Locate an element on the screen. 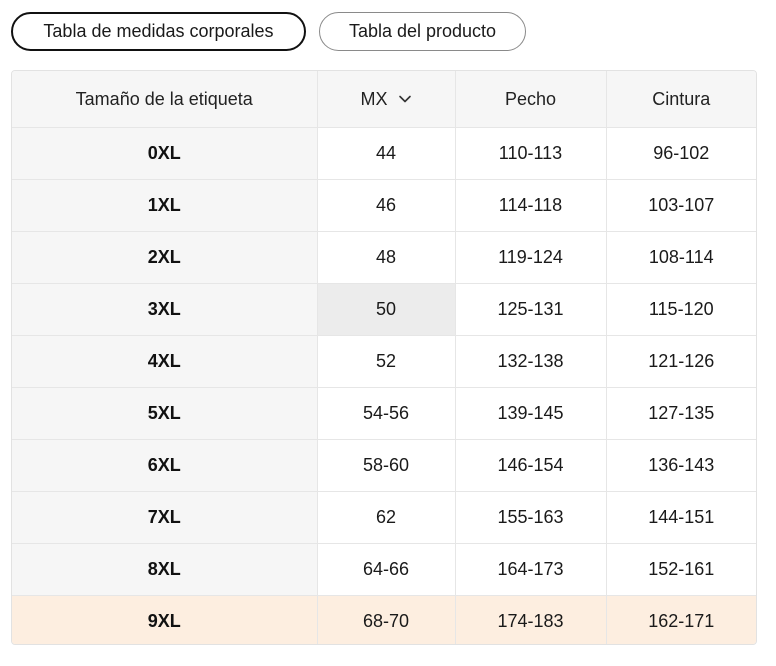  table-row: 0XL 44 110-113 96-102 is located at coordinates (384, 153).